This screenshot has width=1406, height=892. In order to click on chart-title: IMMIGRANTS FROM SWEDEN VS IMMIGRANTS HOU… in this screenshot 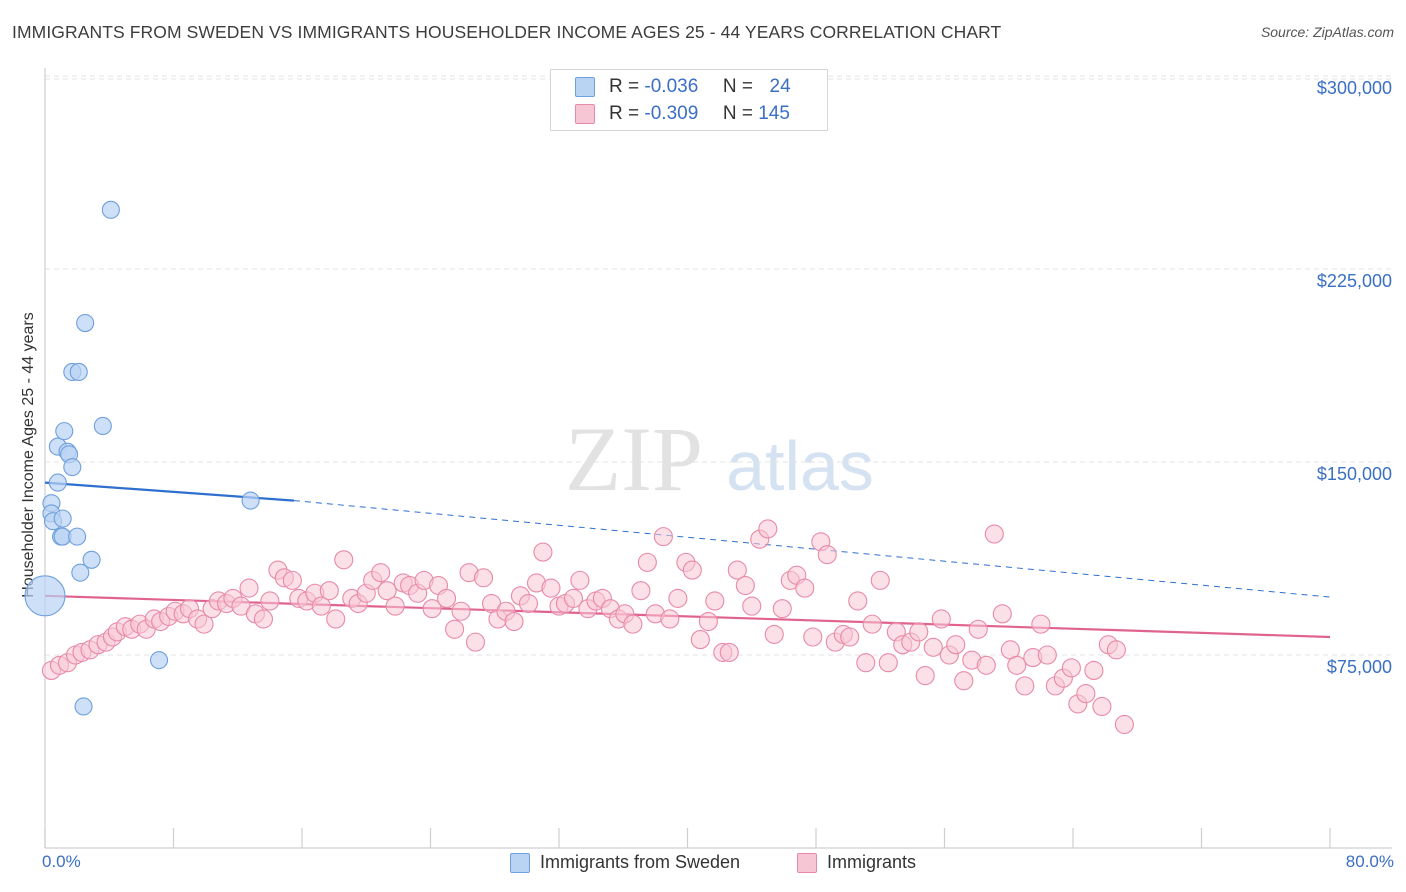, I will do `click(507, 32)`.